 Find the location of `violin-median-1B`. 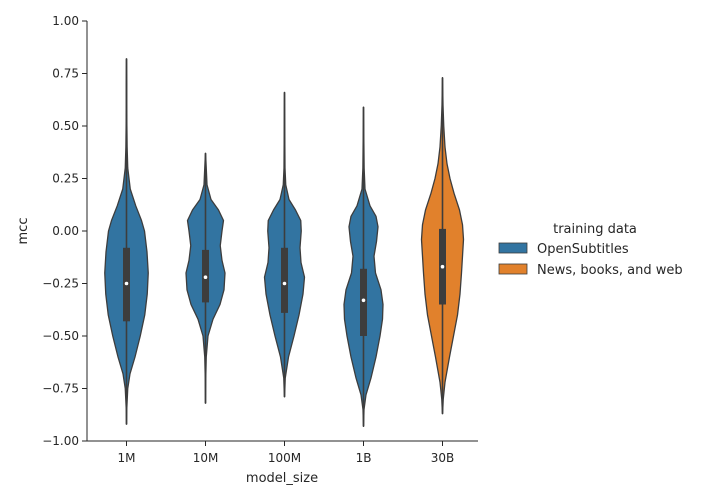

violin-median-1B is located at coordinates (363, 300).